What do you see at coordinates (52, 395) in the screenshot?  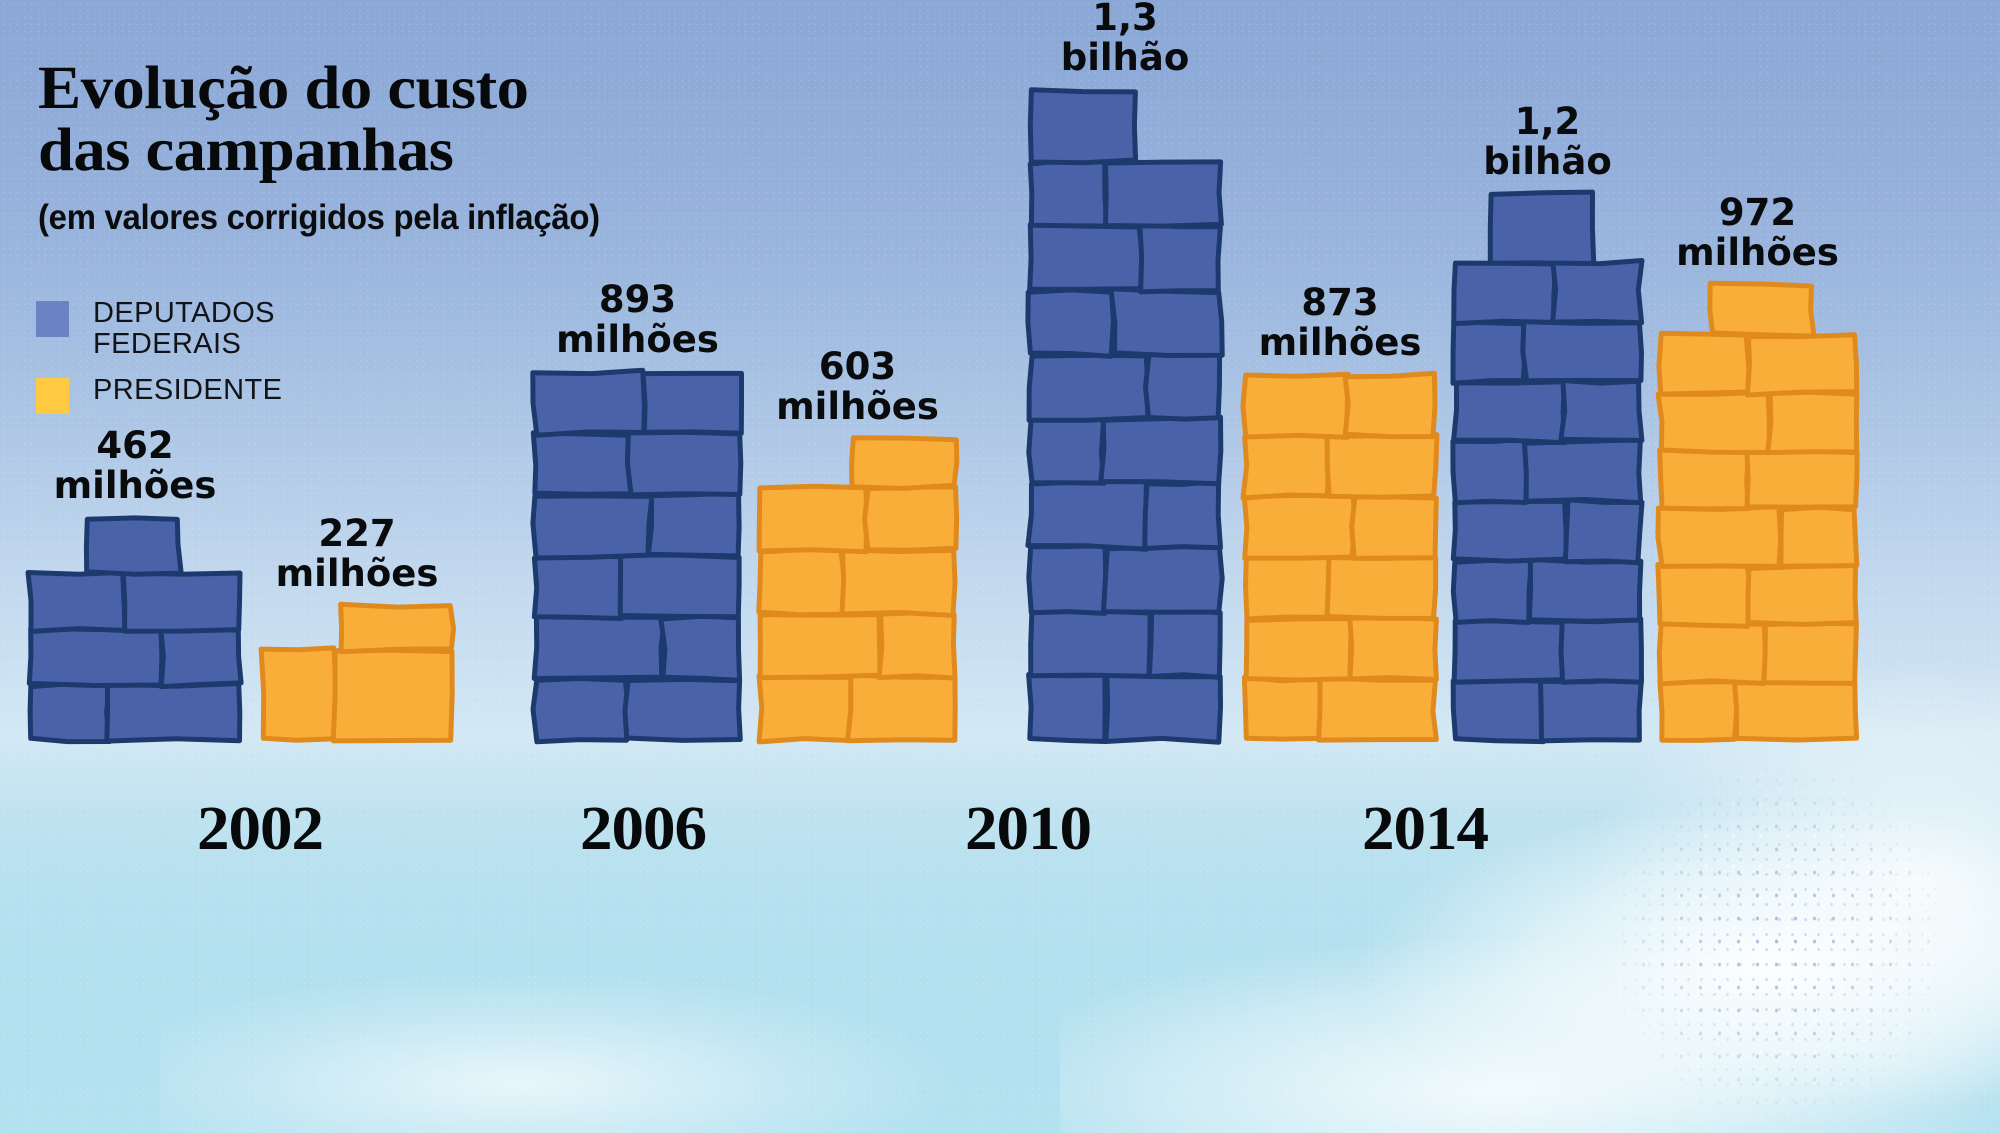 I see `legend-swatch-presidente` at bounding box center [52, 395].